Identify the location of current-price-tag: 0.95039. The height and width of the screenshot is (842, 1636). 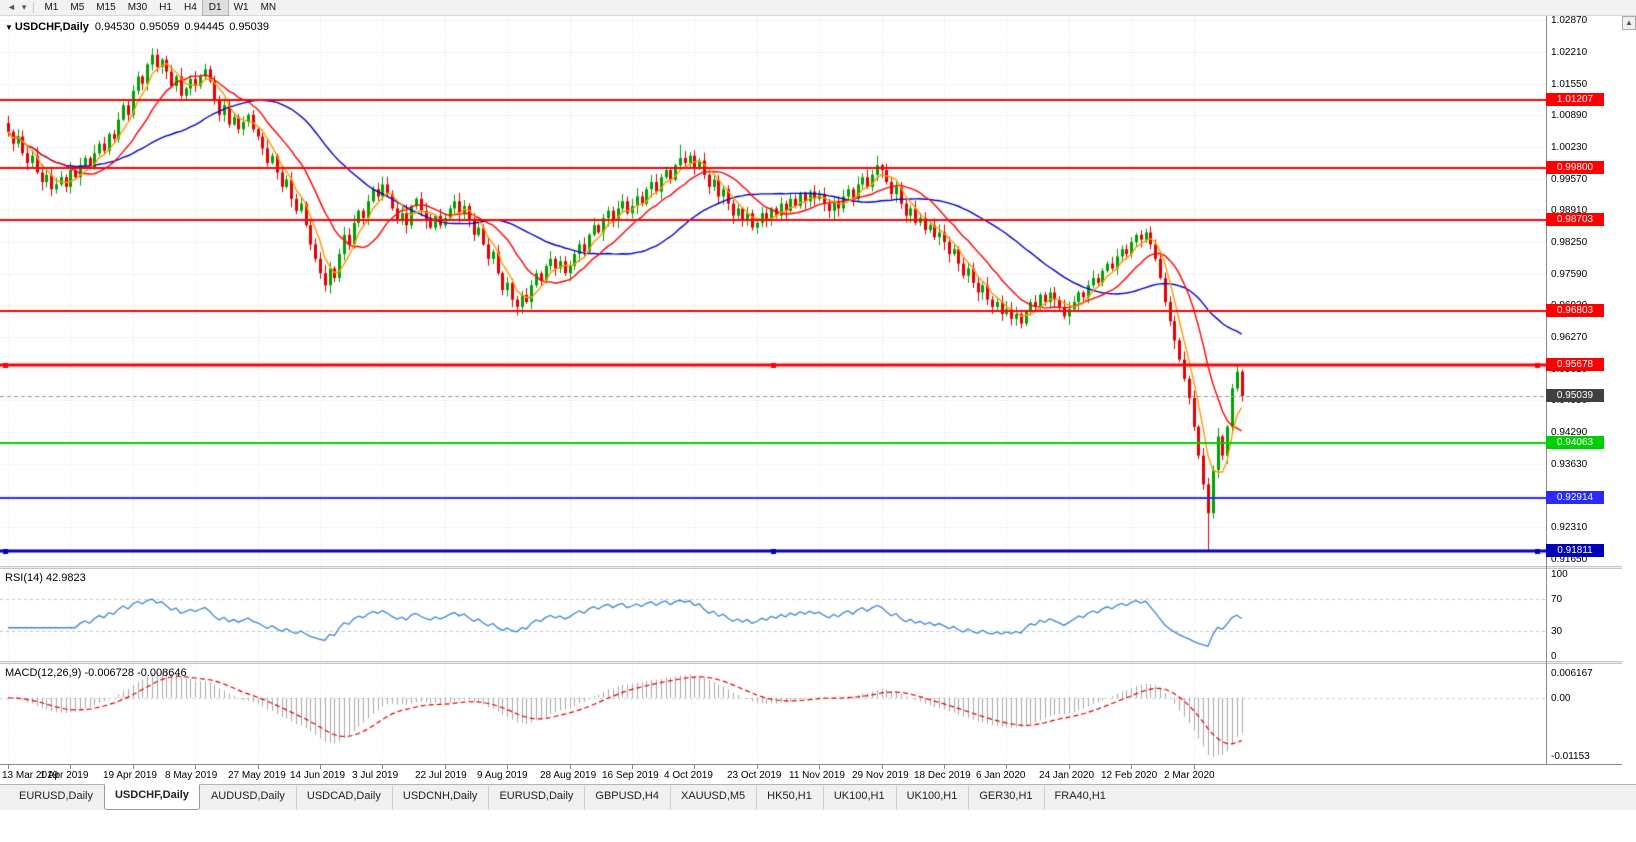
(1575, 396).